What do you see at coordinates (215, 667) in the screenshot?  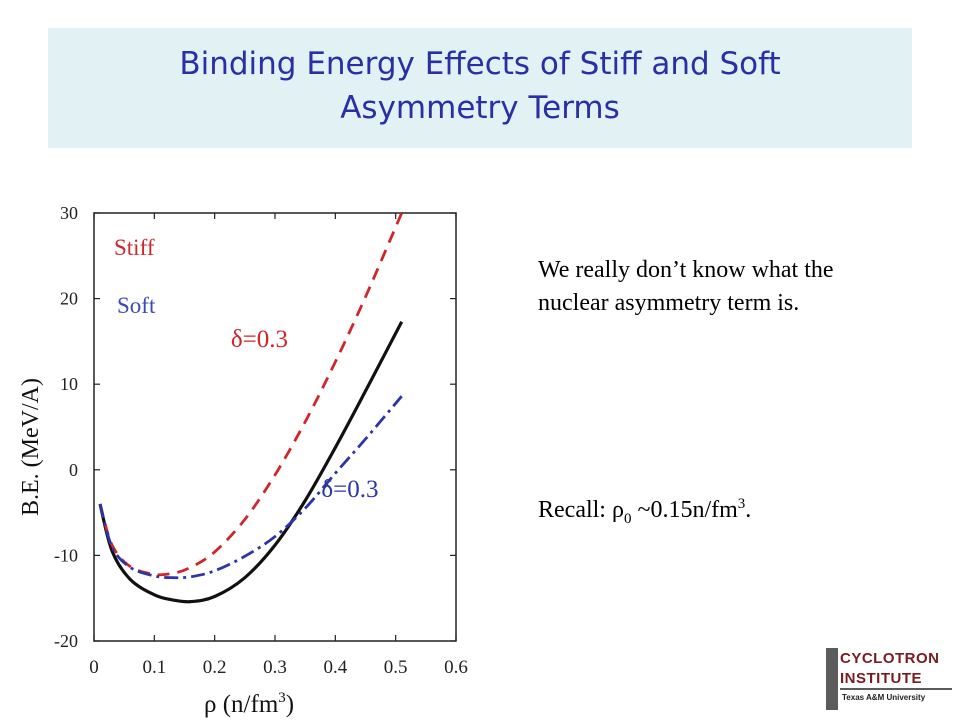 I see `x-tick-label: 0.2` at bounding box center [215, 667].